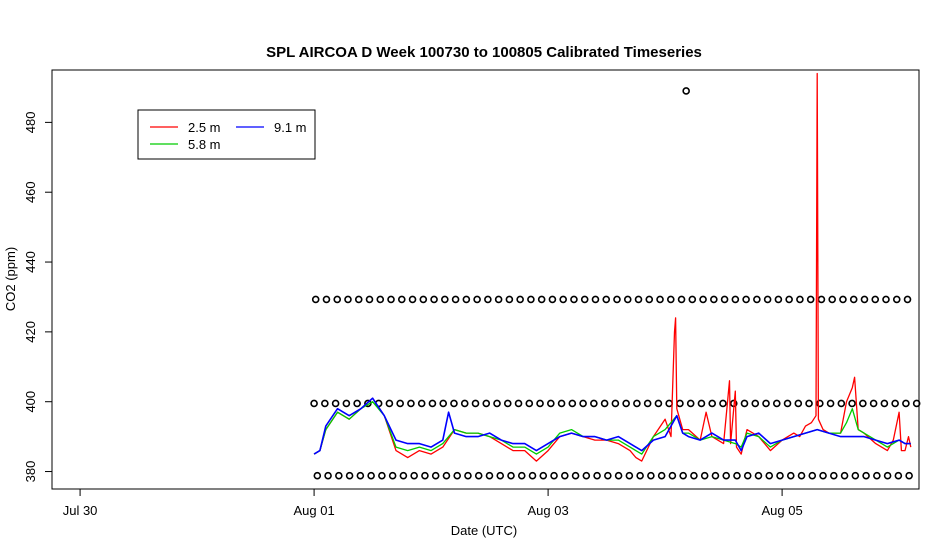  What do you see at coordinates (290, 127) in the screenshot?
I see `legend-entry: 9.1 m` at bounding box center [290, 127].